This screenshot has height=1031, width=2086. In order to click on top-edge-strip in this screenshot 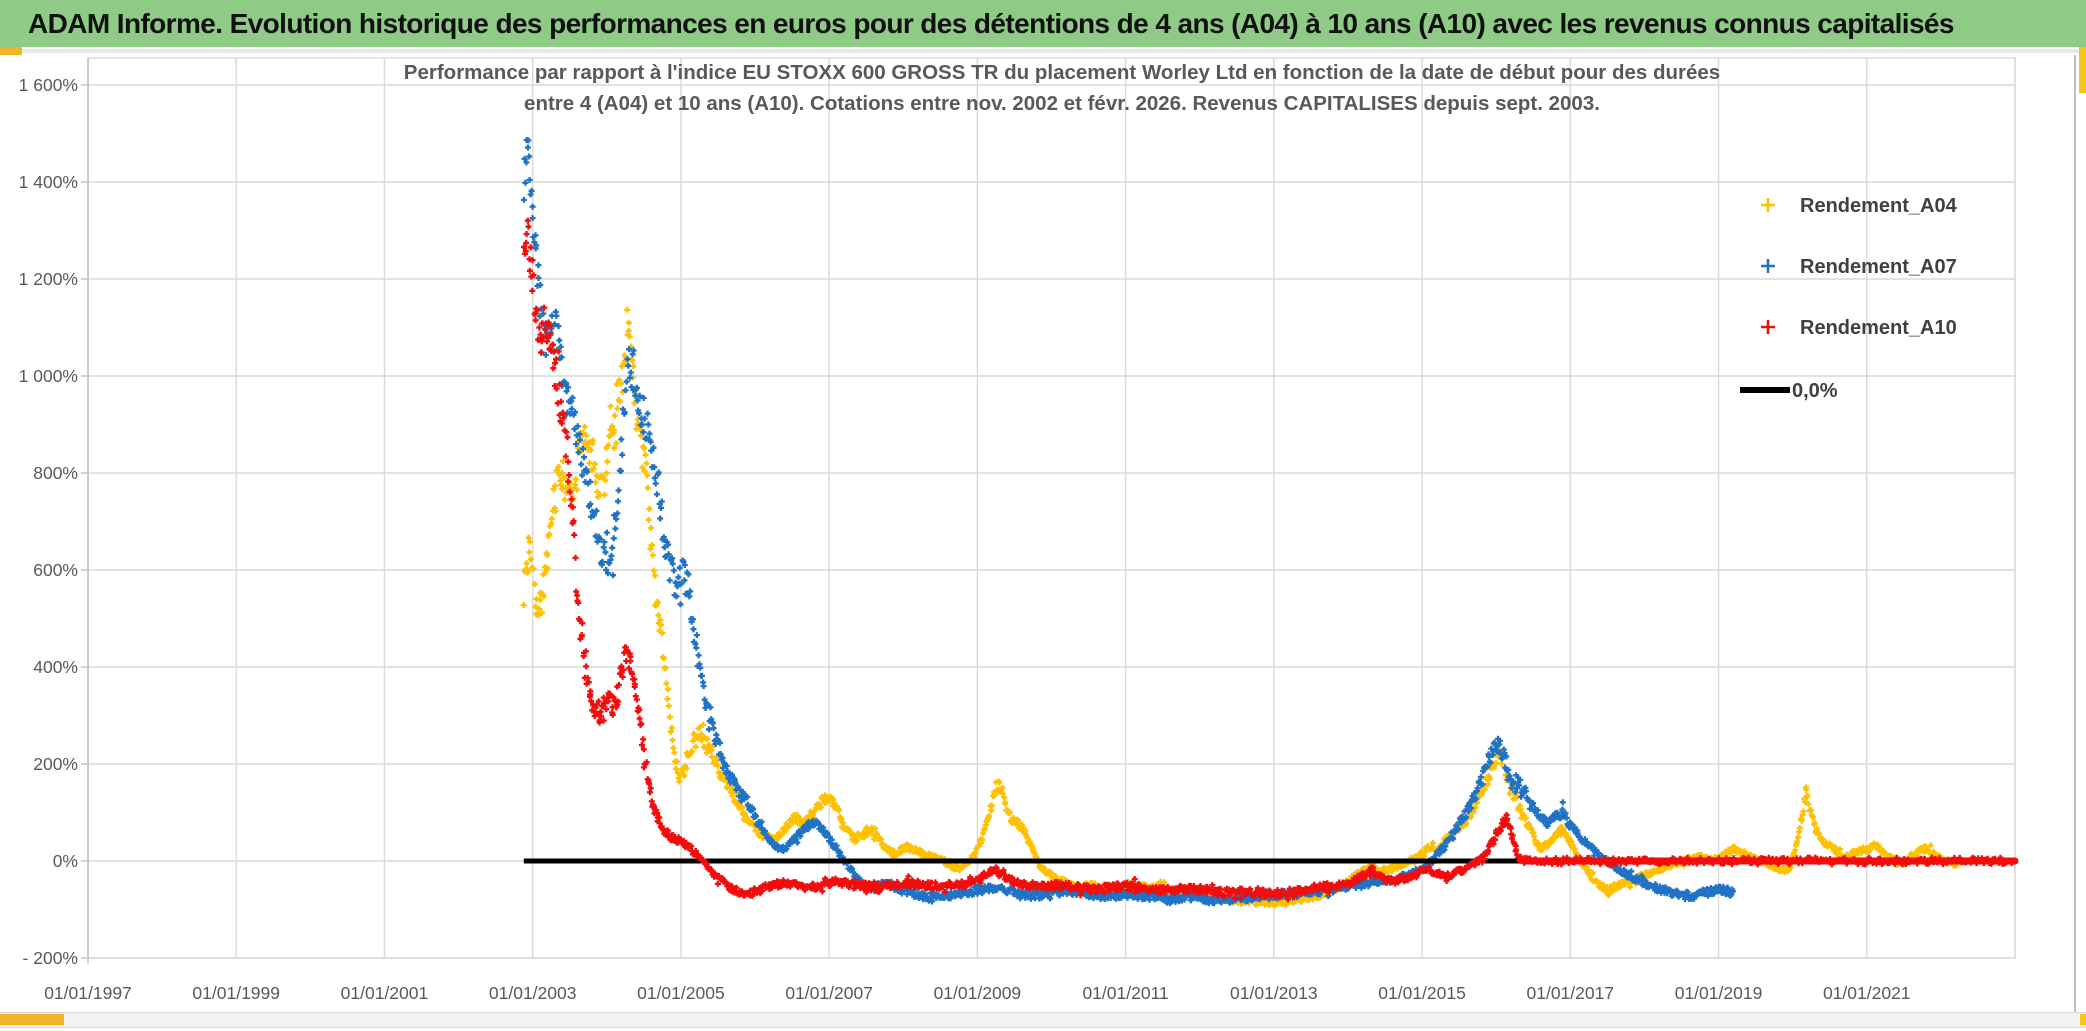, I will do `click(1043, 51)`.